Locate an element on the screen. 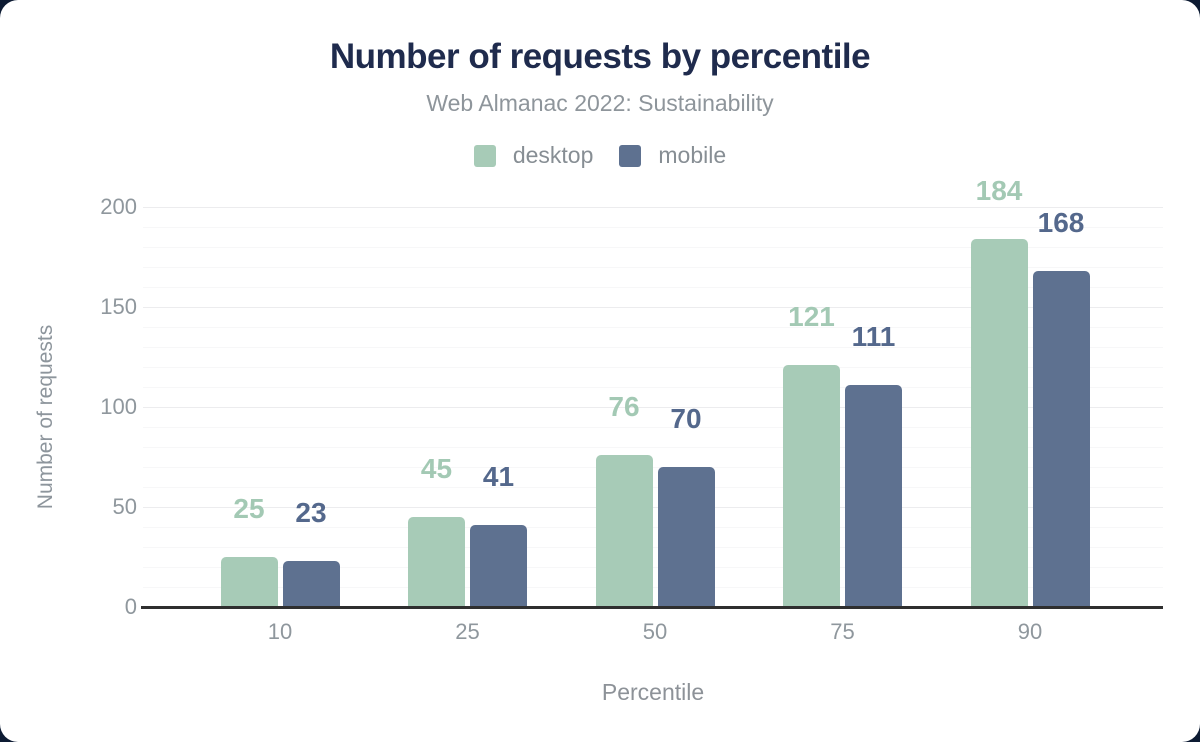  bar-value-label-mobile: 70 is located at coordinates (686, 418).